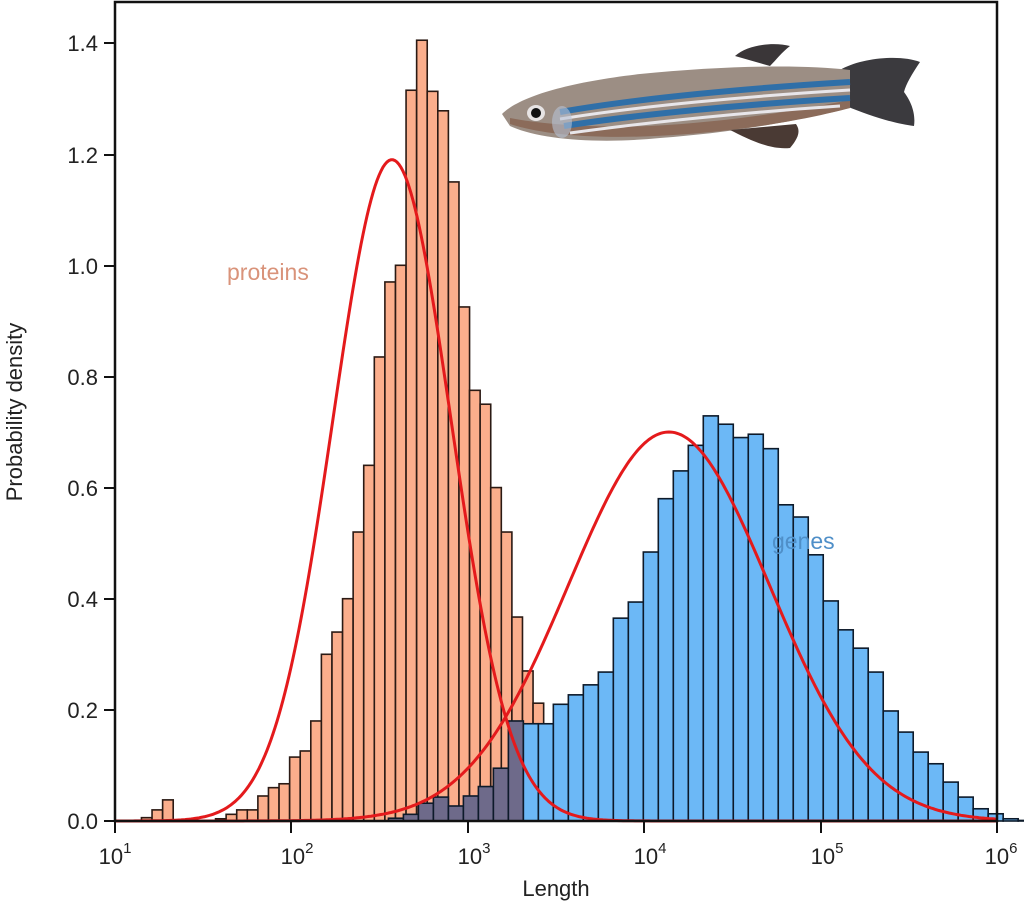 The width and height of the screenshot is (1024, 906). What do you see at coordinates (91, 432) in the screenshot?
I see `y-axis: 0.0 0.2 0.4 0.6 0.8 1.0 1.2 1.4` at bounding box center [91, 432].